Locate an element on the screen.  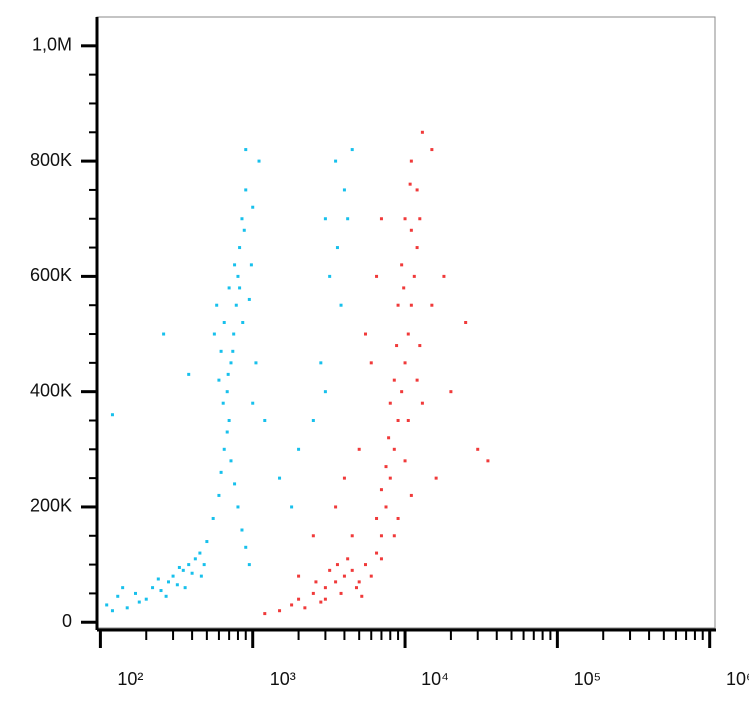
x-tick-label: 10⁵ is located at coordinates (587, 679).